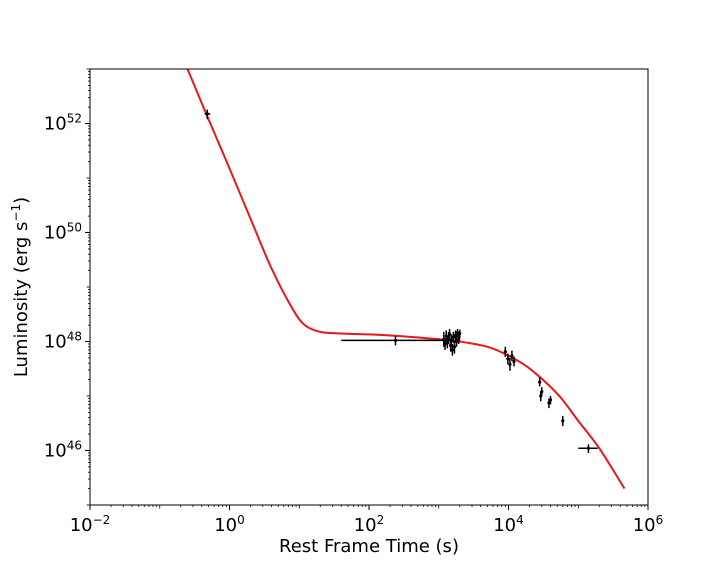 This screenshot has width=720, height=576. I want to click on y-tick-label: 1052, so click(63, 123).